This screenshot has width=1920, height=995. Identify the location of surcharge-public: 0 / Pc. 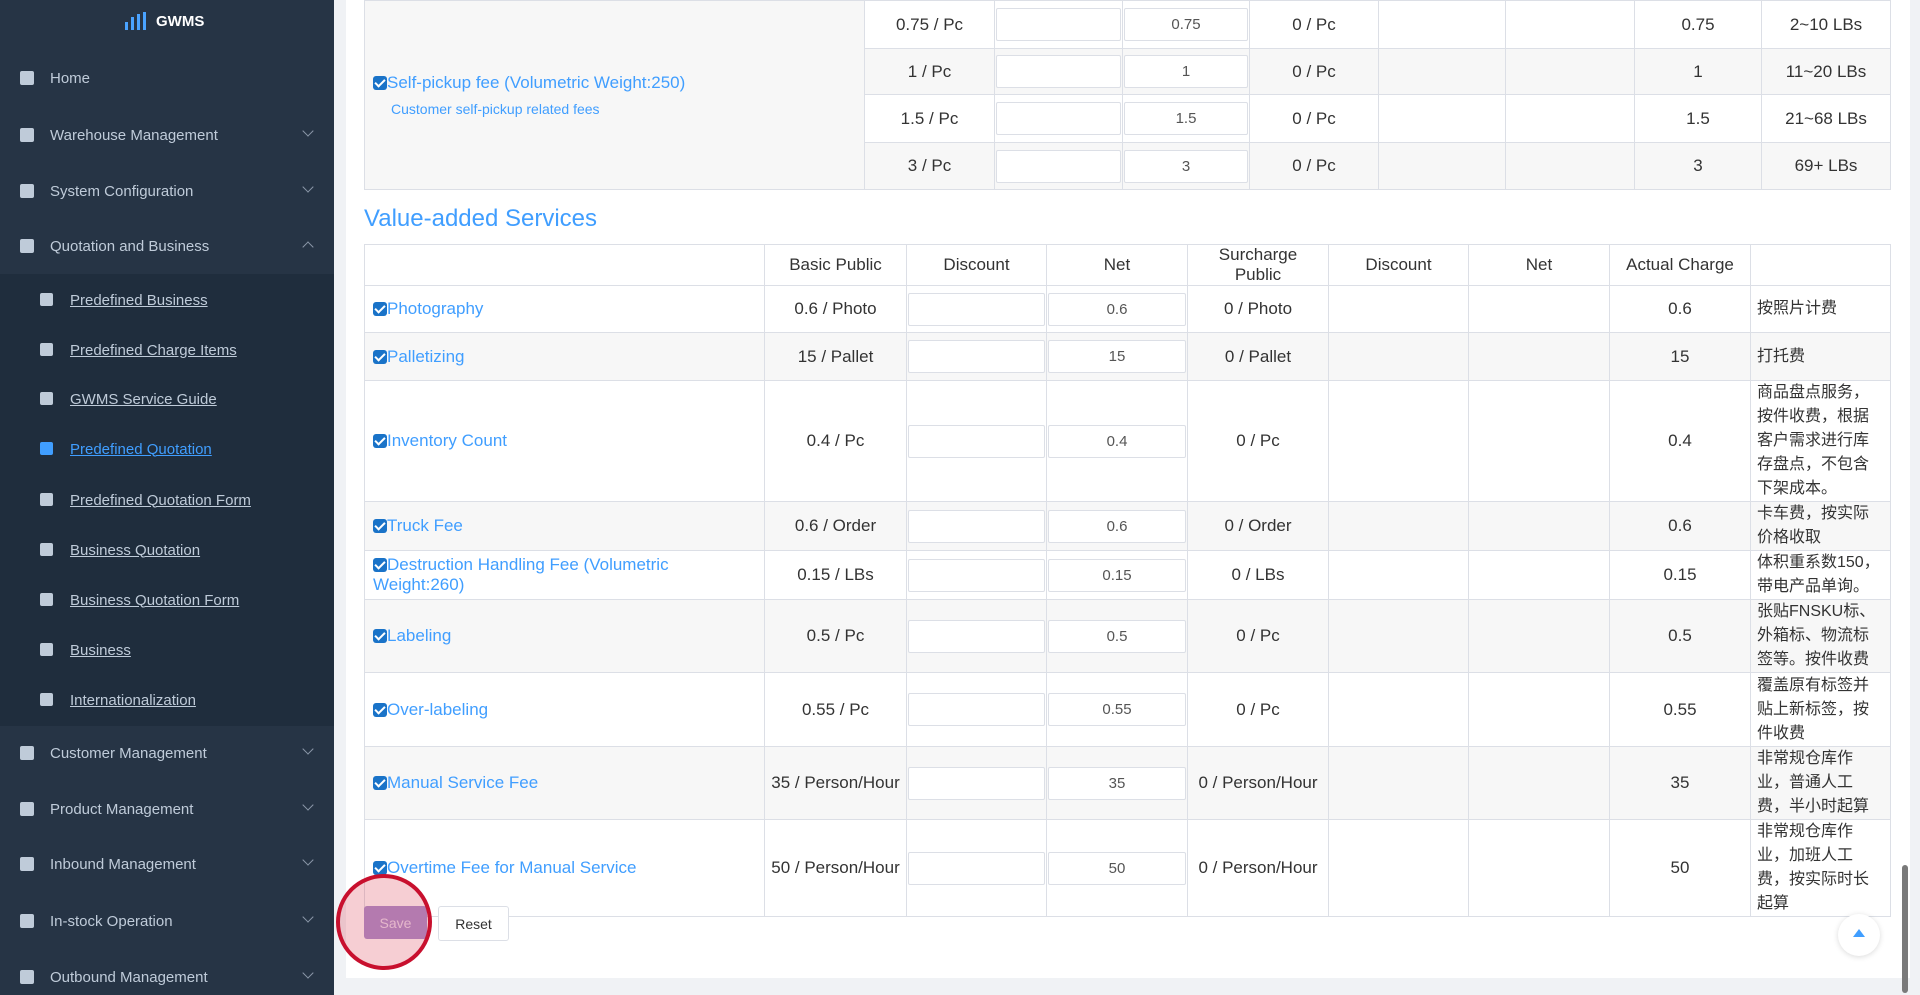
(1258, 709).